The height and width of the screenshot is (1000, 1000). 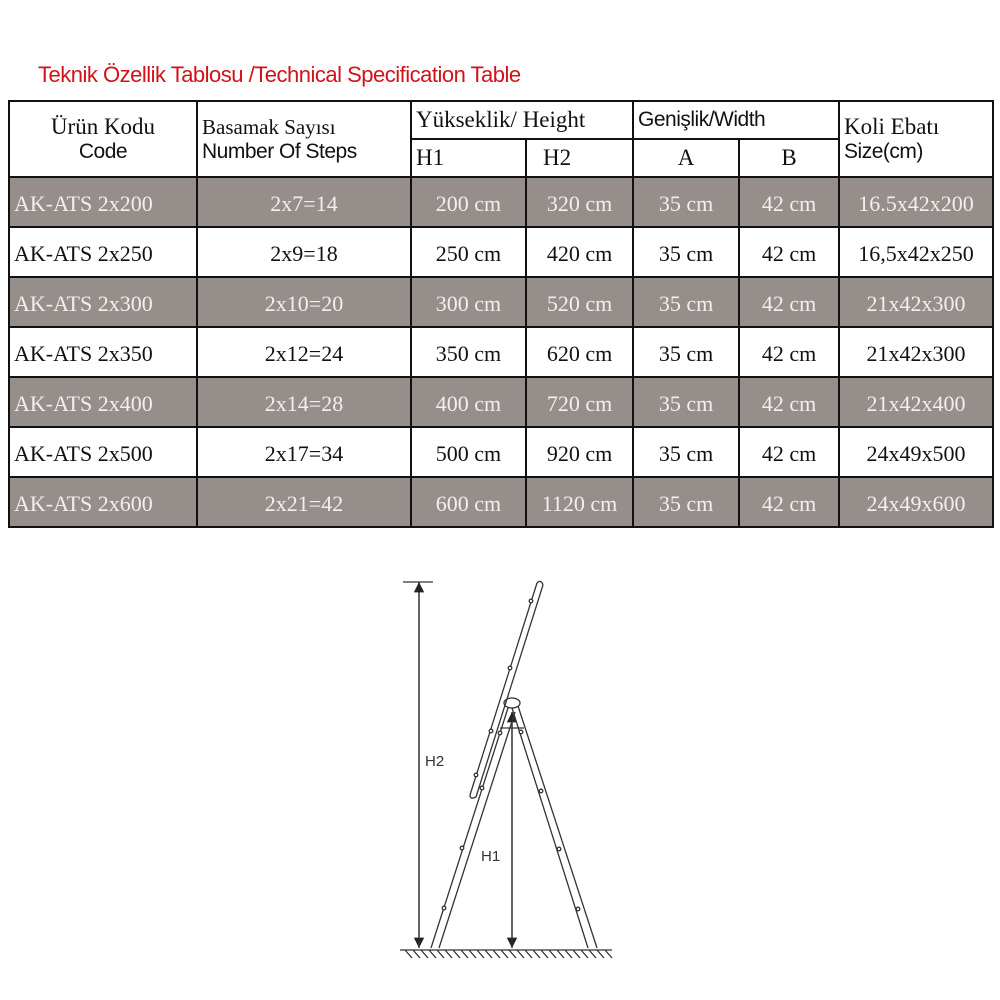 What do you see at coordinates (579, 402) in the screenshot?
I see `cell-h2: 720 cm` at bounding box center [579, 402].